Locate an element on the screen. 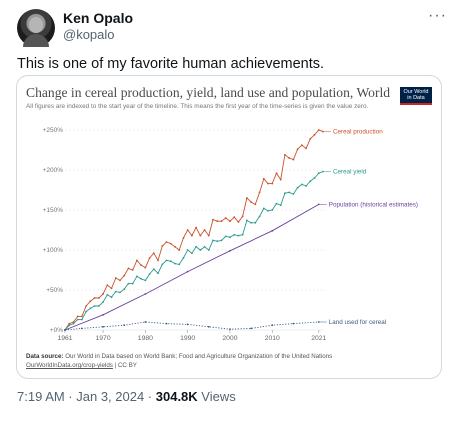  y-tick-label: +50% is located at coordinates (54, 290).